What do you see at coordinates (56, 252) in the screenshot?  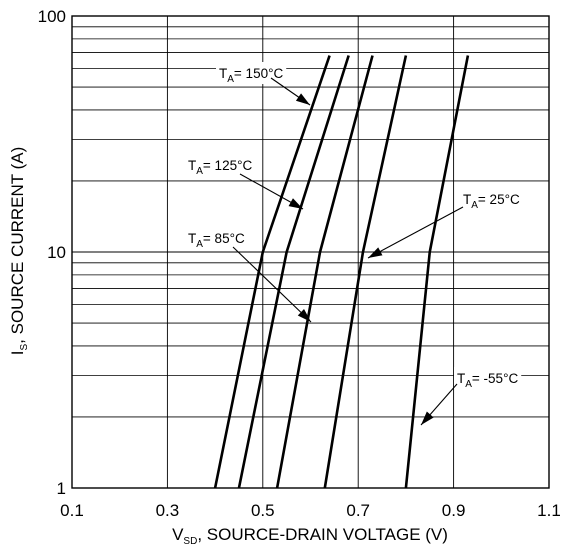 I see `y-tick-label: 10` at bounding box center [56, 252].